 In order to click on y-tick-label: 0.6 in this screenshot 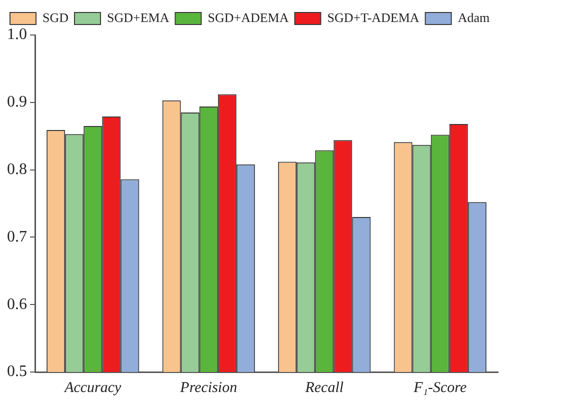, I will do `click(17, 304)`.